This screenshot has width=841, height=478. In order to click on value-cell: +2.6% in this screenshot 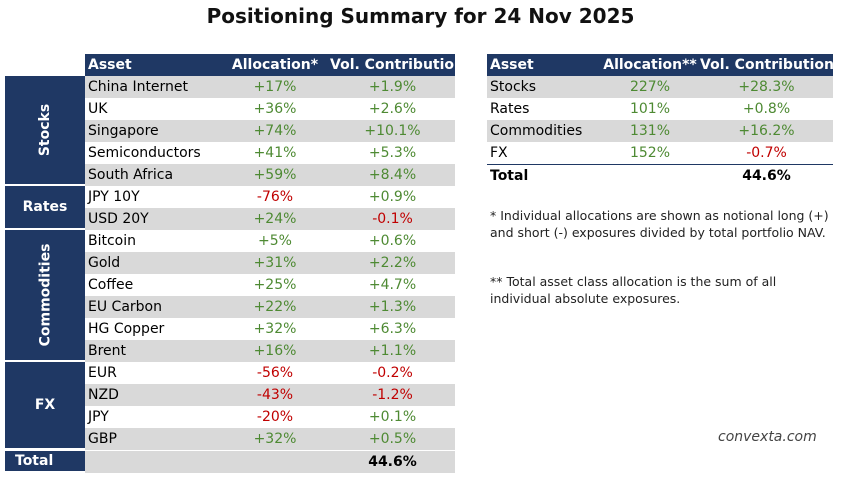, I will do `click(392, 109)`.